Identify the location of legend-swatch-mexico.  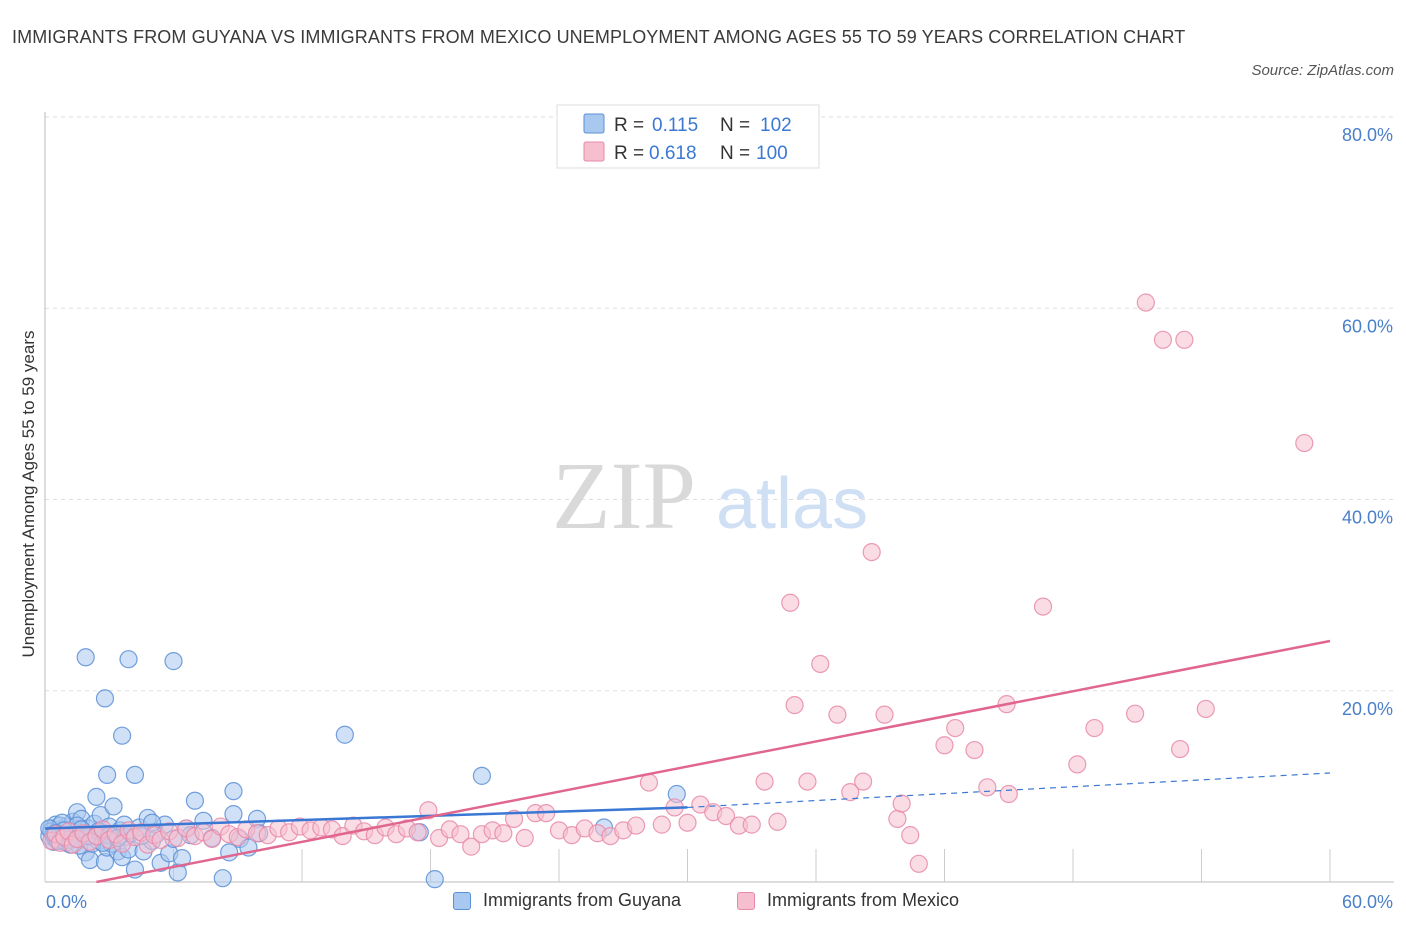
(594, 151).